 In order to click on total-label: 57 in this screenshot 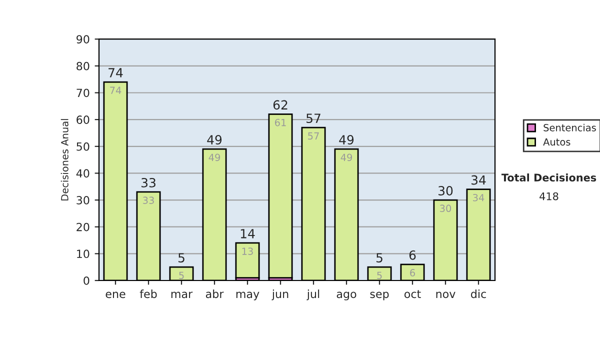, I will do `click(313, 119)`.